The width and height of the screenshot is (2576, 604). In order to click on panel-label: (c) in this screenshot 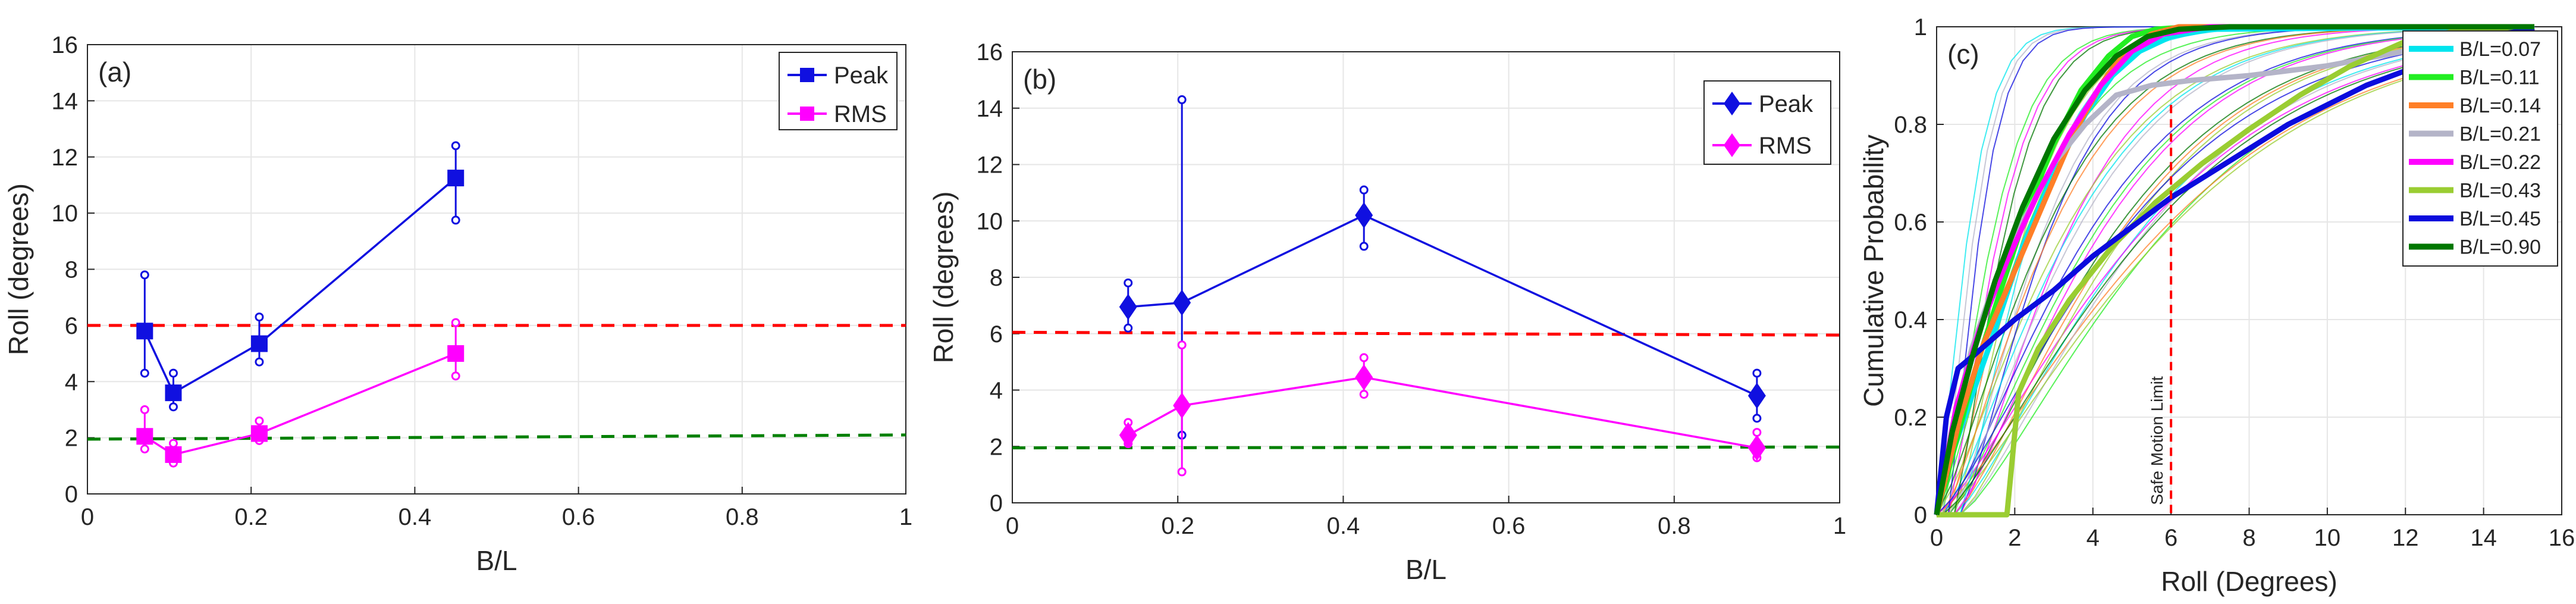, I will do `click(1963, 54)`.